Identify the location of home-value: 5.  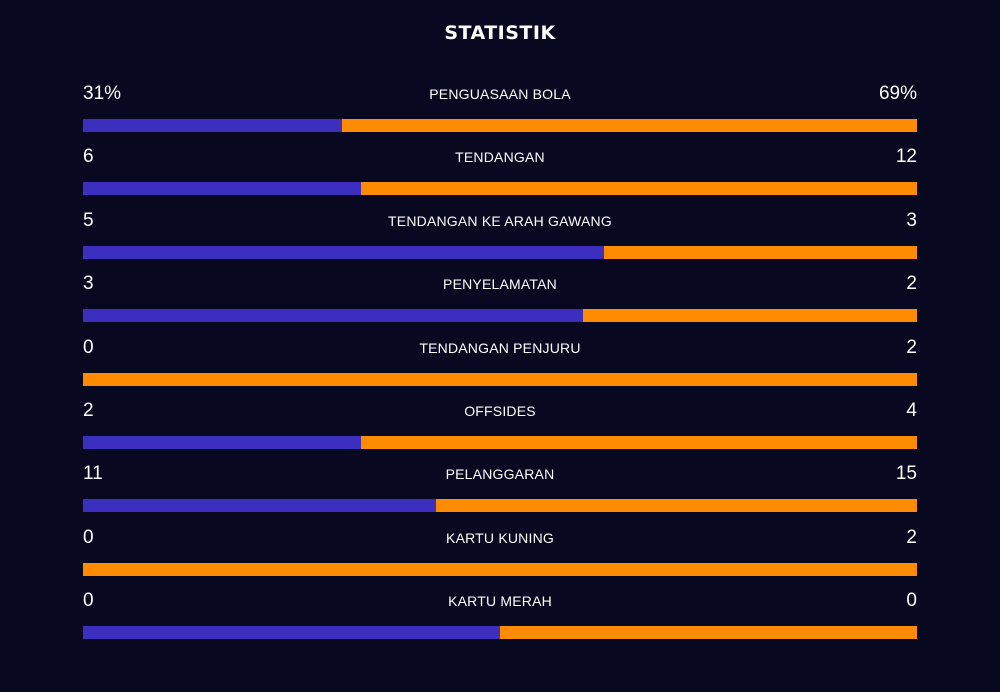
(88, 220).